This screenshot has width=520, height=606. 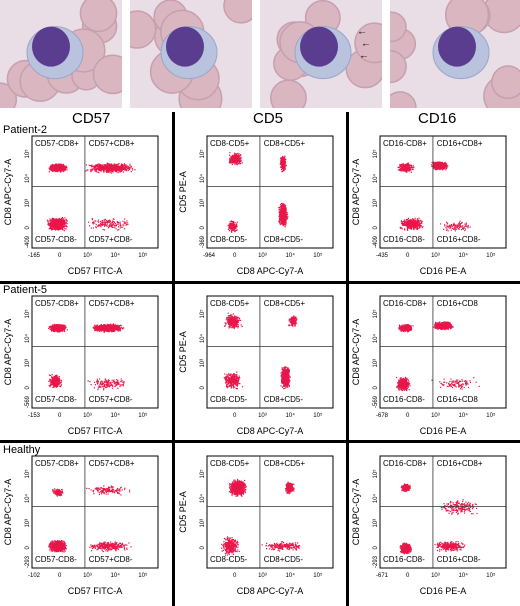 What do you see at coordinates (22, 450) in the screenshot?
I see `row-label: Healthy` at bounding box center [22, 450].